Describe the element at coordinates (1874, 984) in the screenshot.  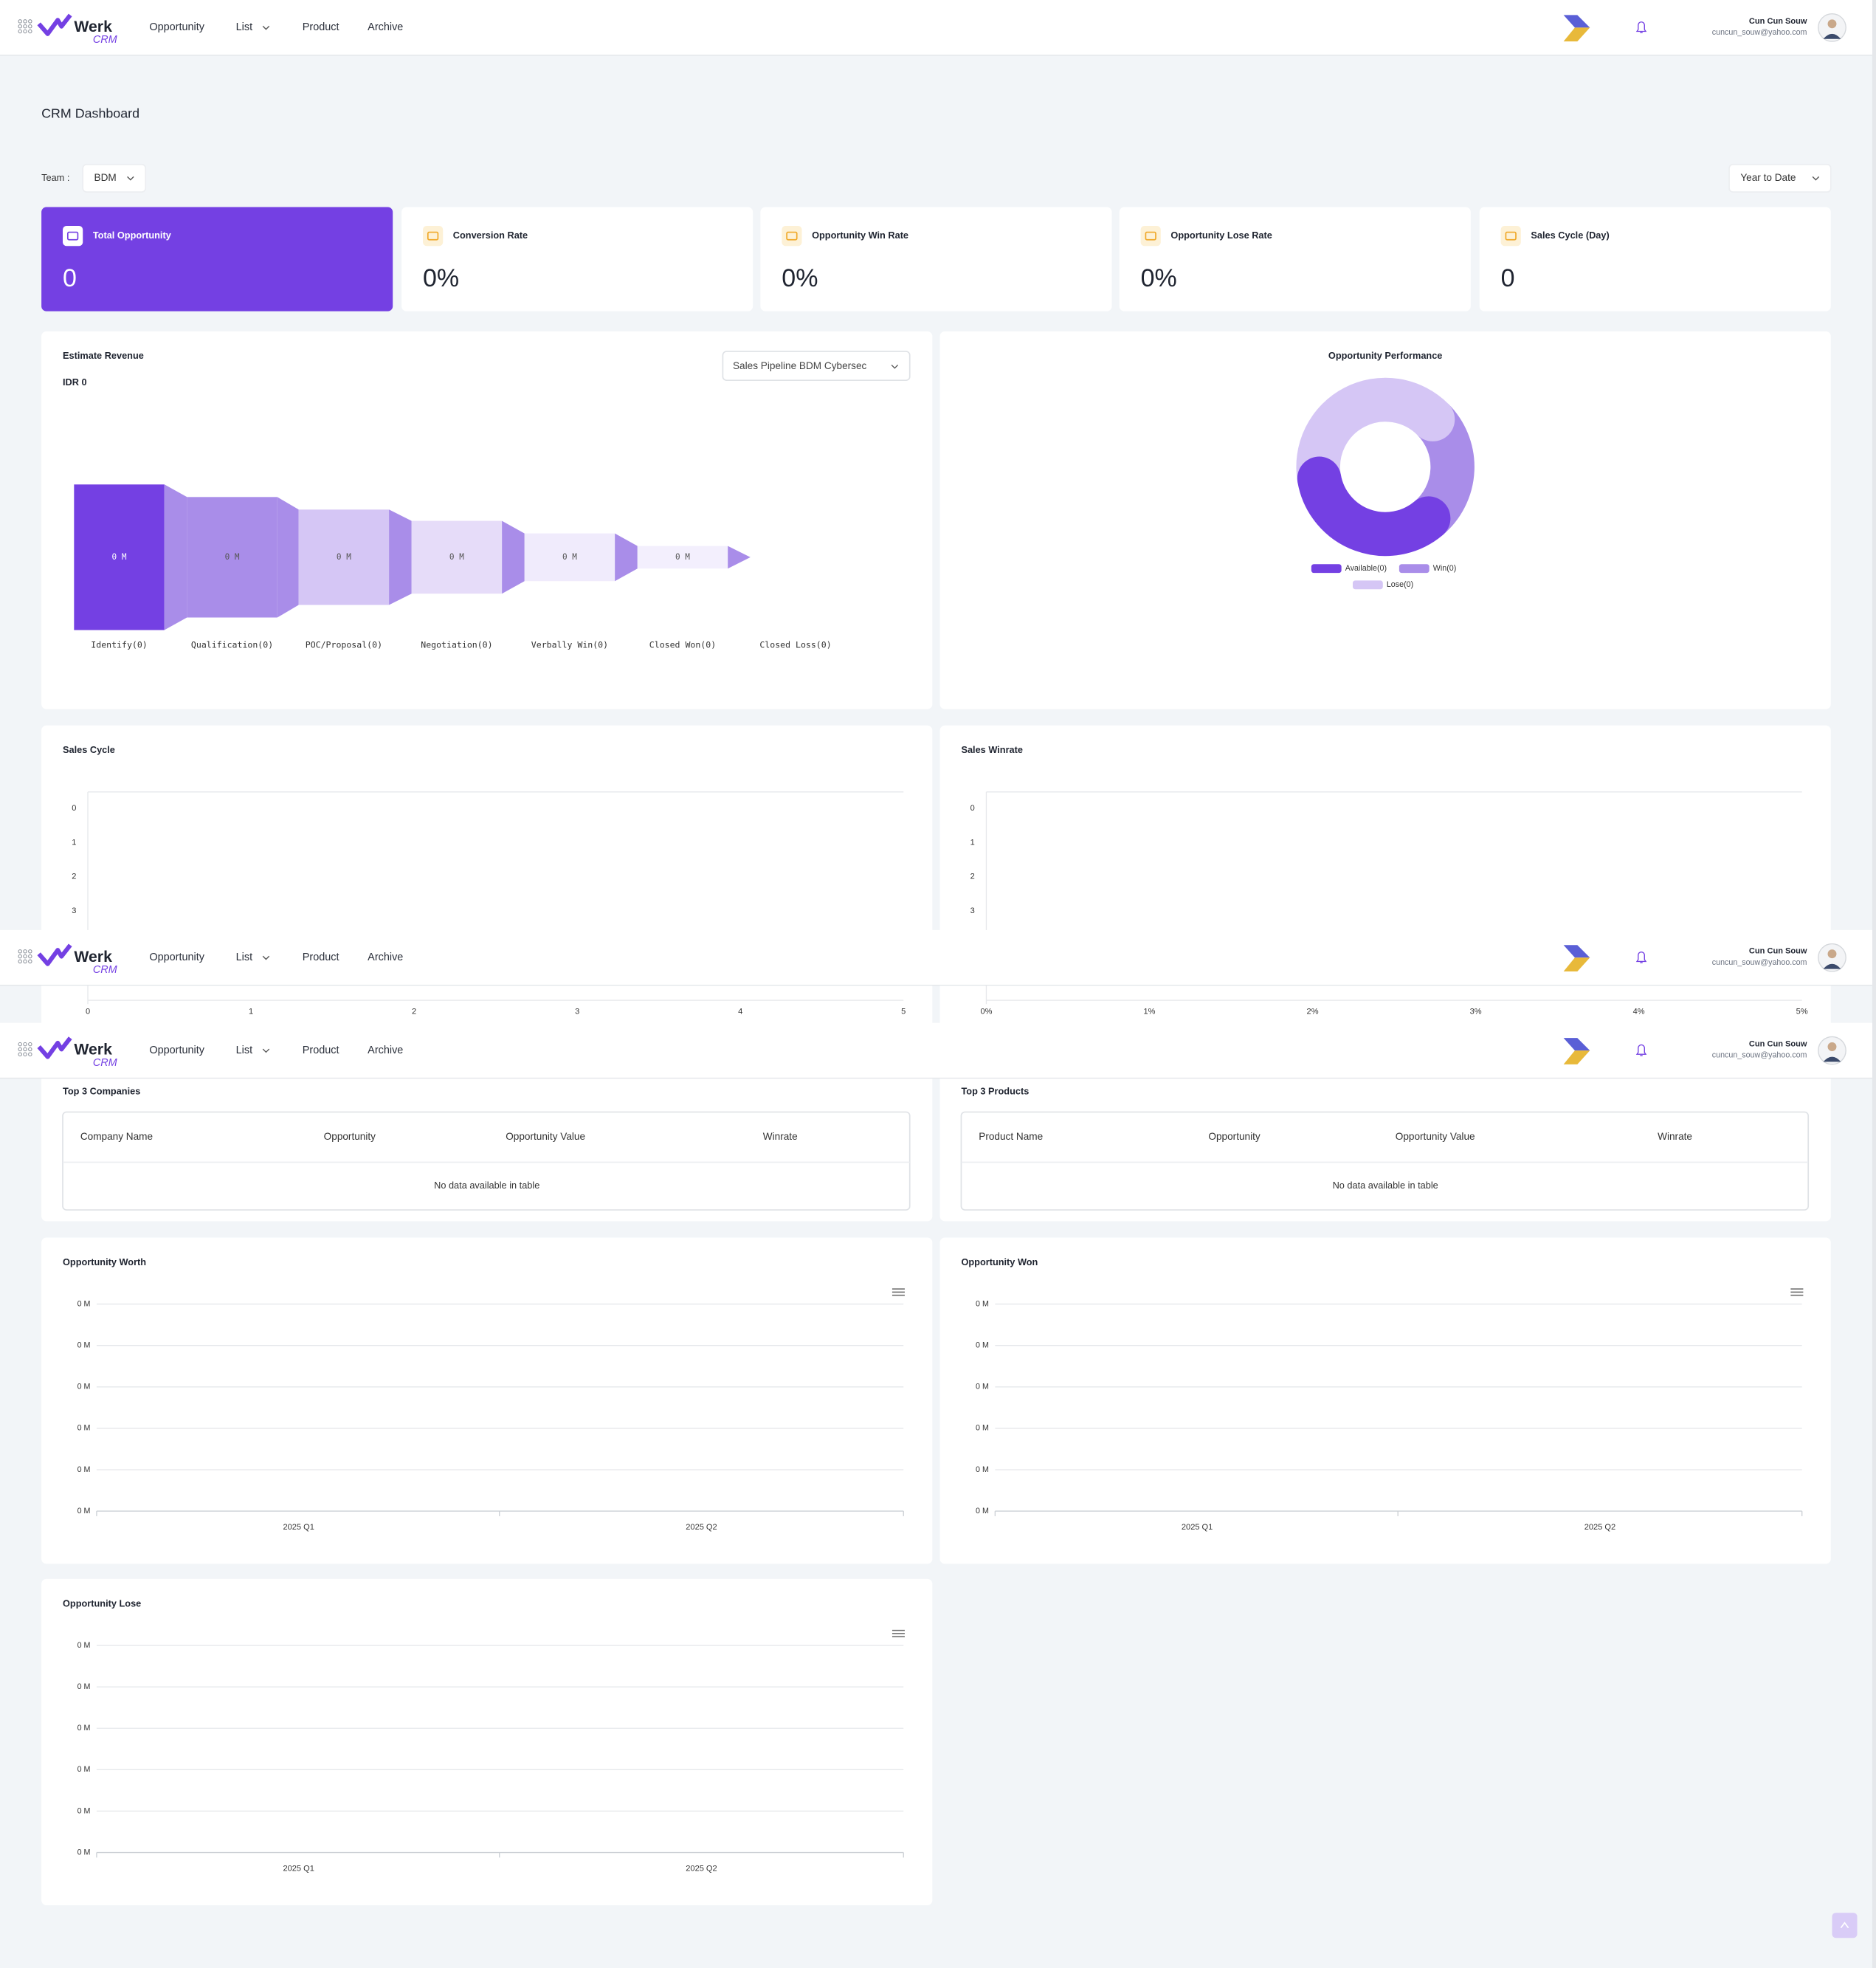
I see `scrollbar` at that location.